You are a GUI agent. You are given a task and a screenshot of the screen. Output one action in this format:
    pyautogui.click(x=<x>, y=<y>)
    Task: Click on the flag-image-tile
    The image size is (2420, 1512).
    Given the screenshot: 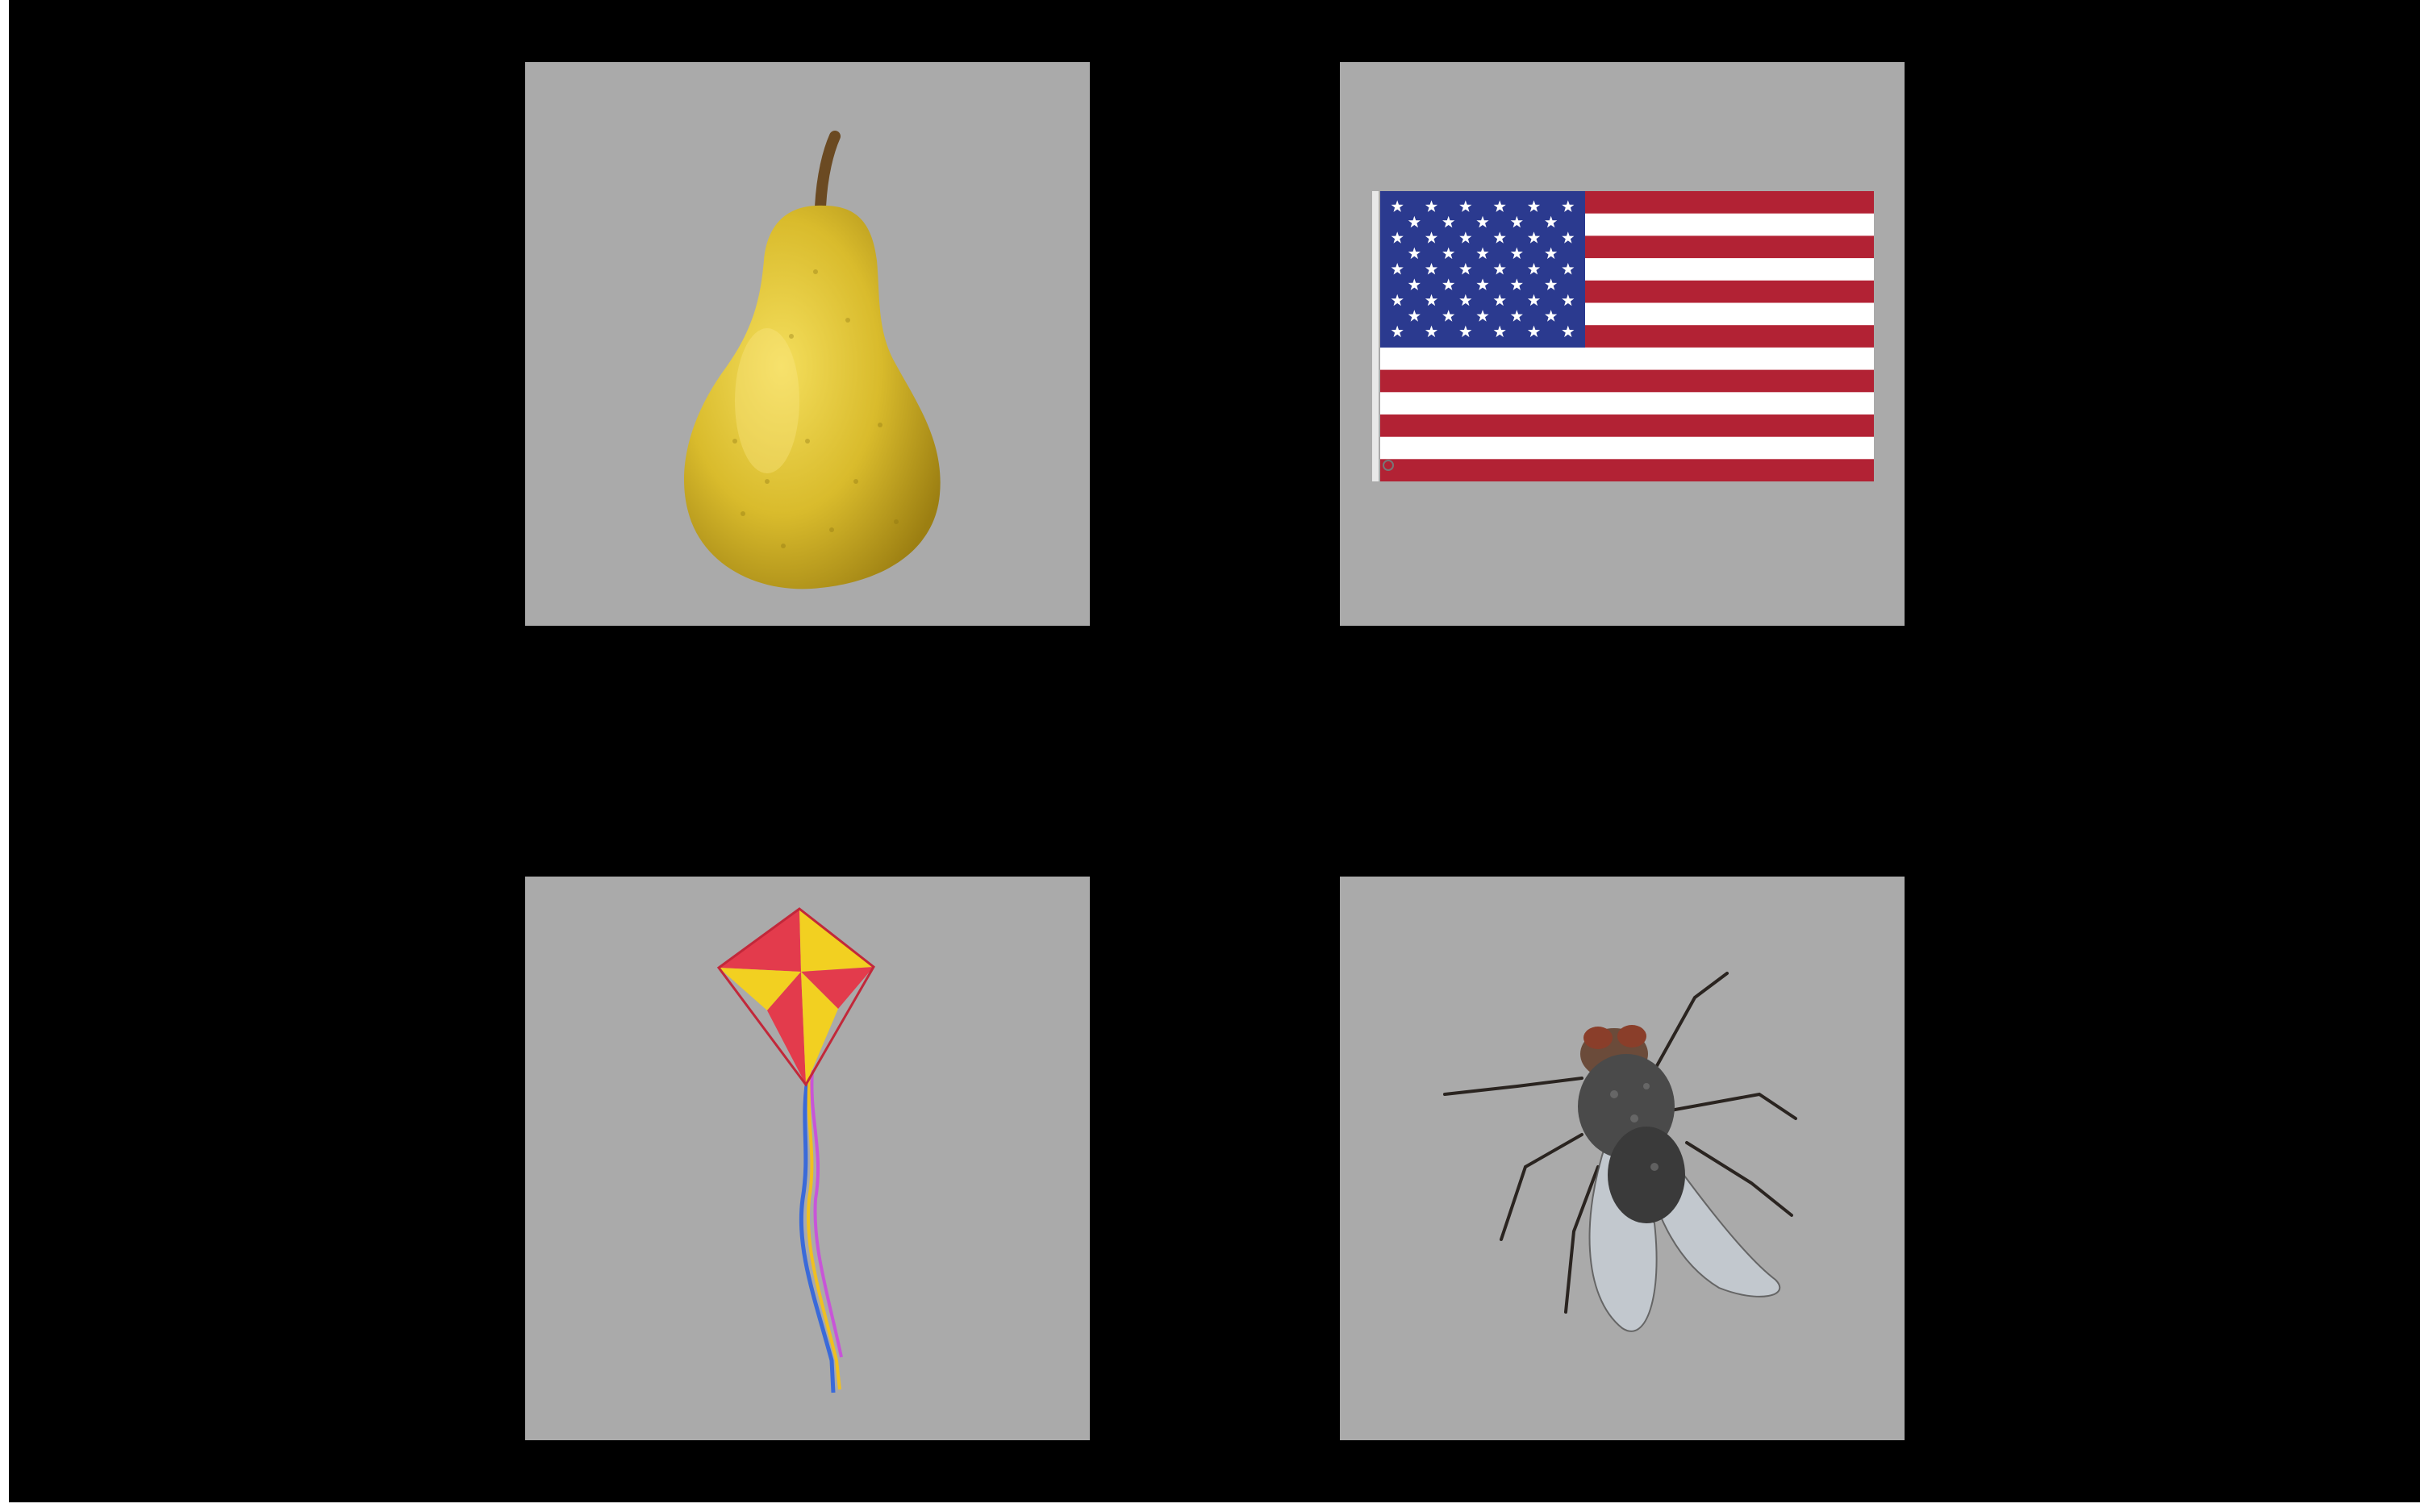 What is the action you would take?
    pyautogui.click(x=1622, y=344)
    